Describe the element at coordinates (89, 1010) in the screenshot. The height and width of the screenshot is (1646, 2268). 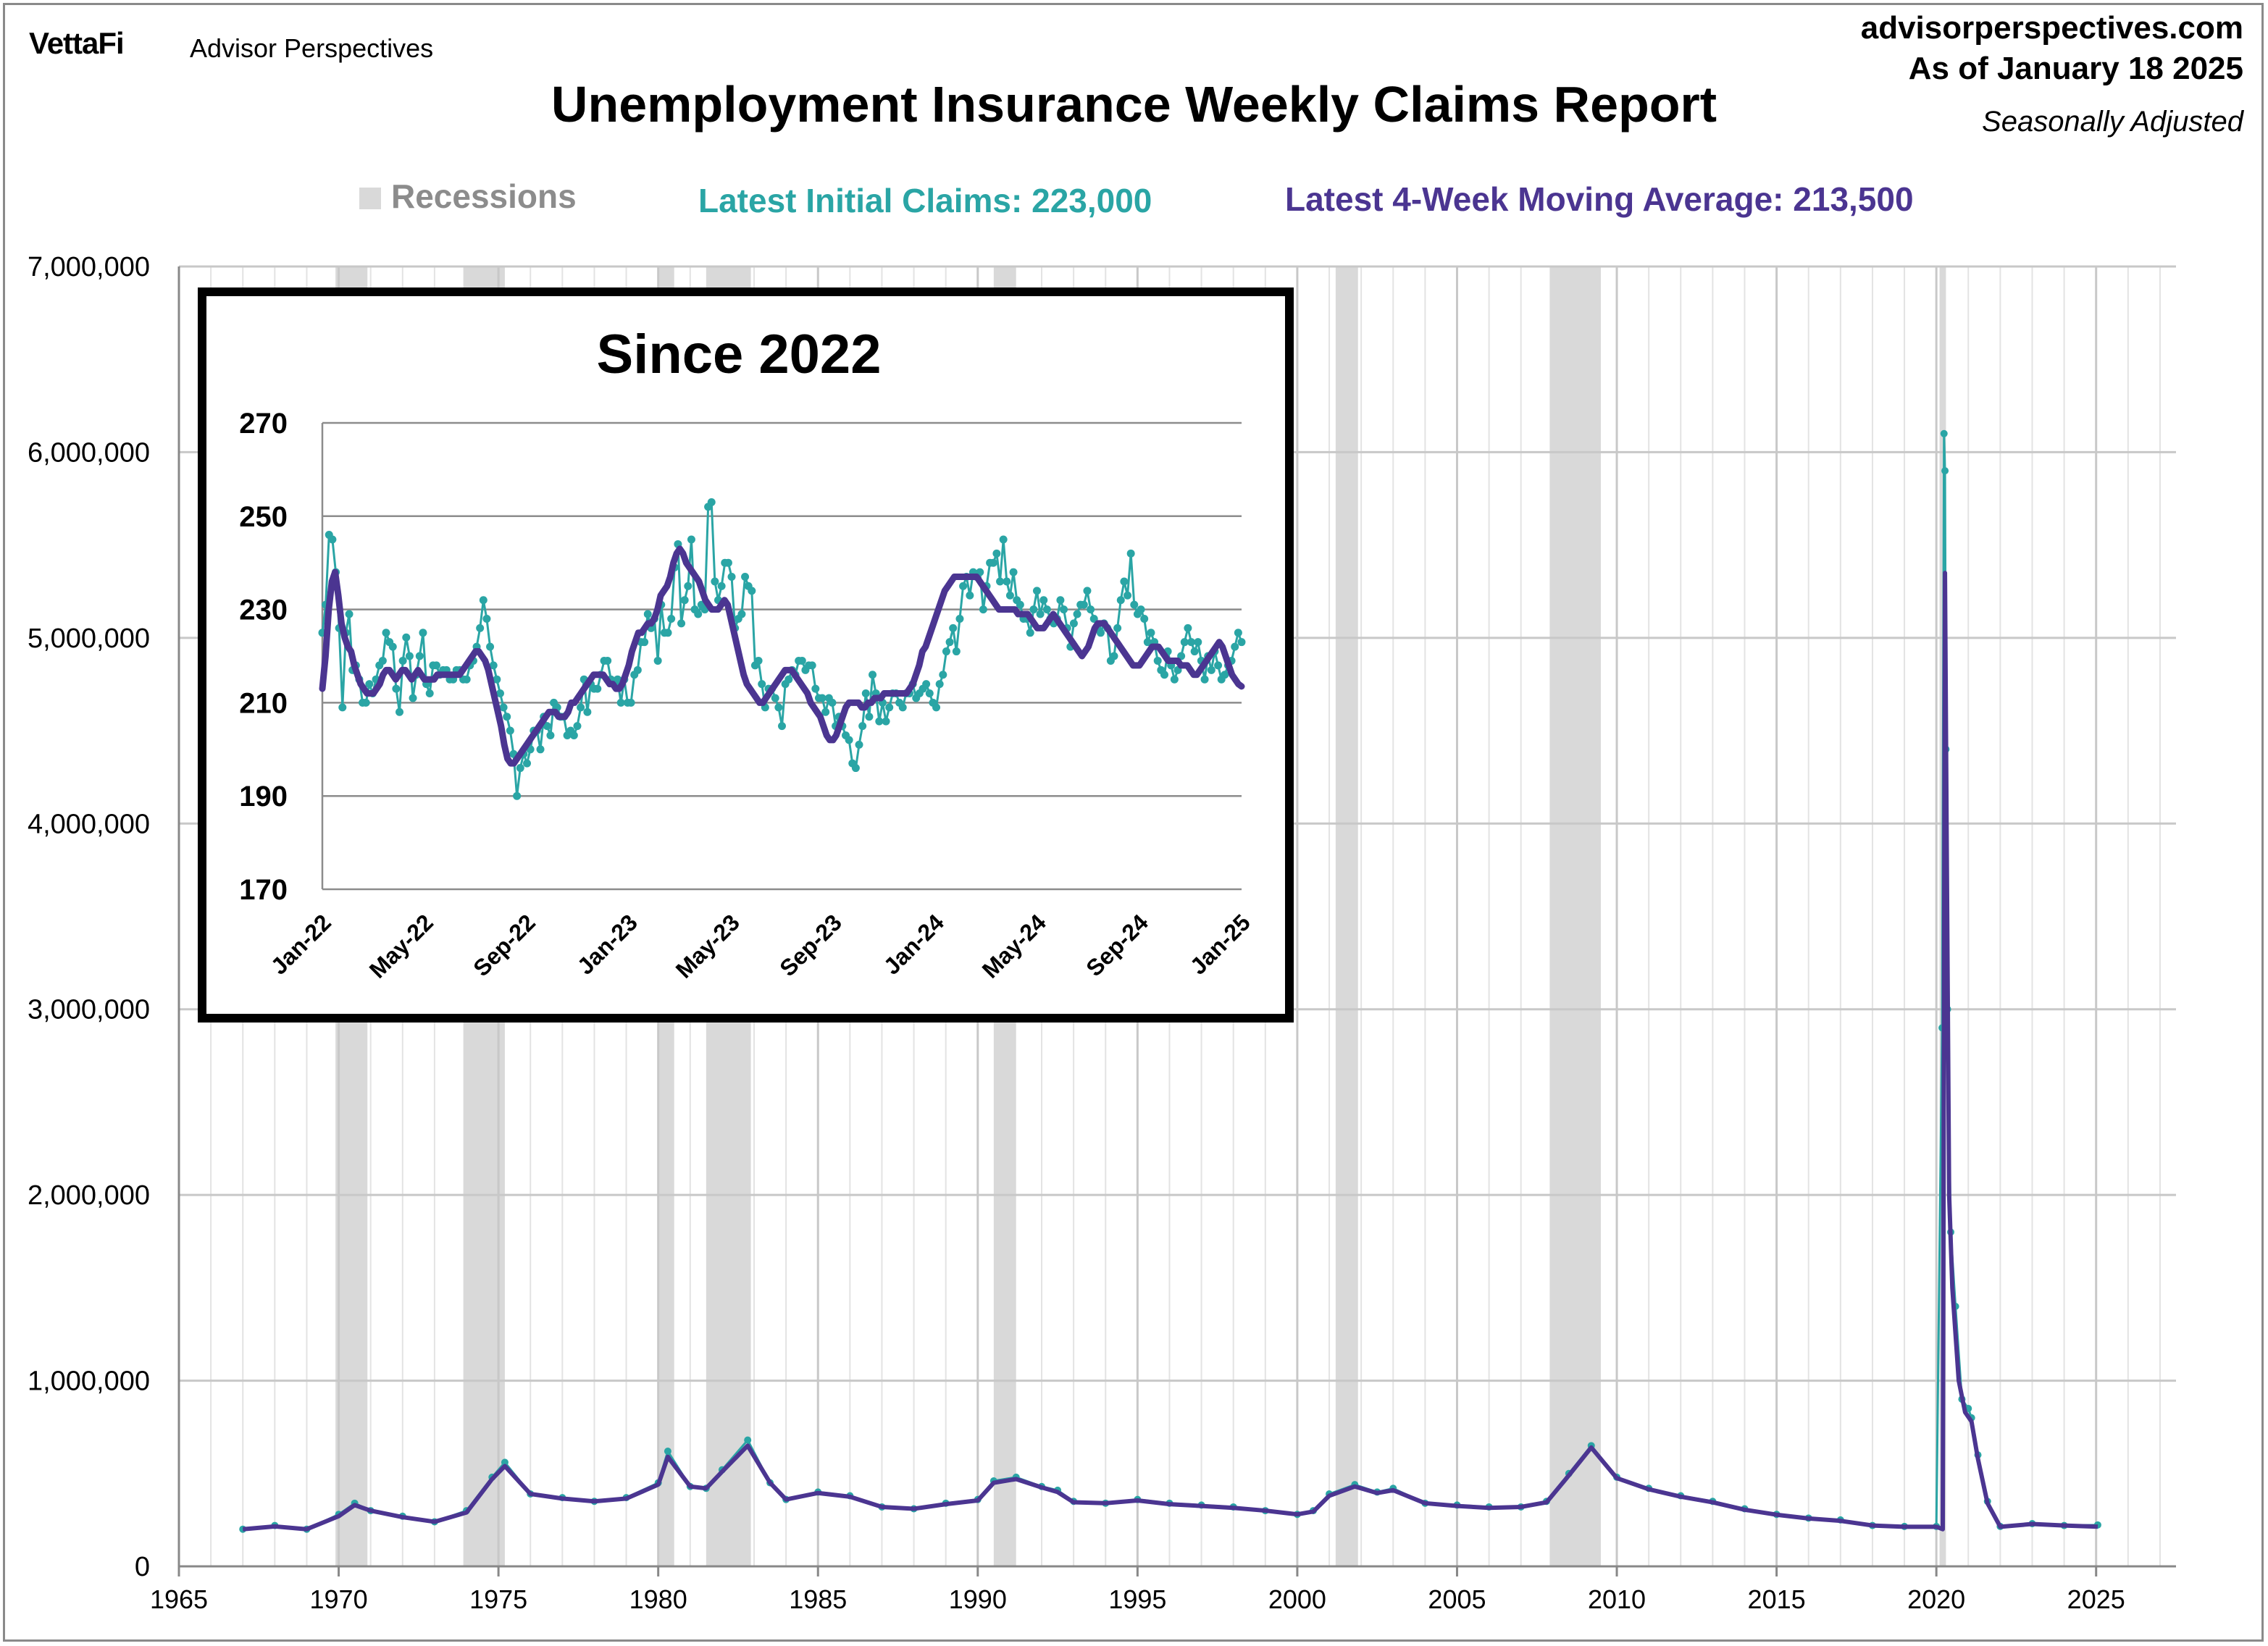
I see `y-tick-label: 3,000,000` at that location.